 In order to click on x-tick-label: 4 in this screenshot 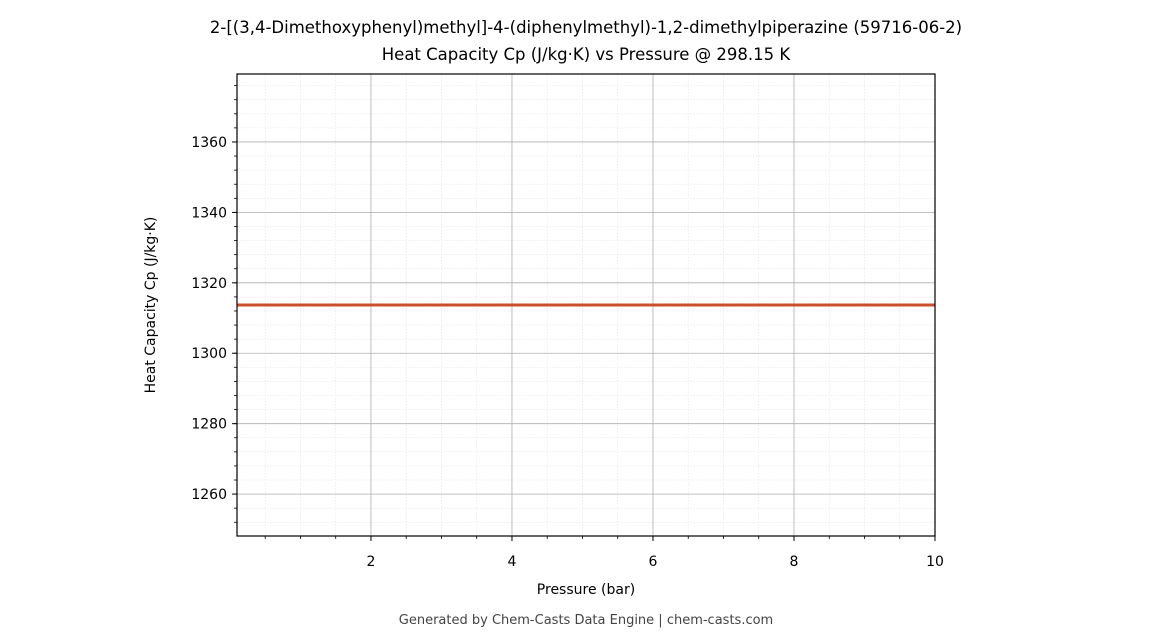, I will do `click(512, 562)`.